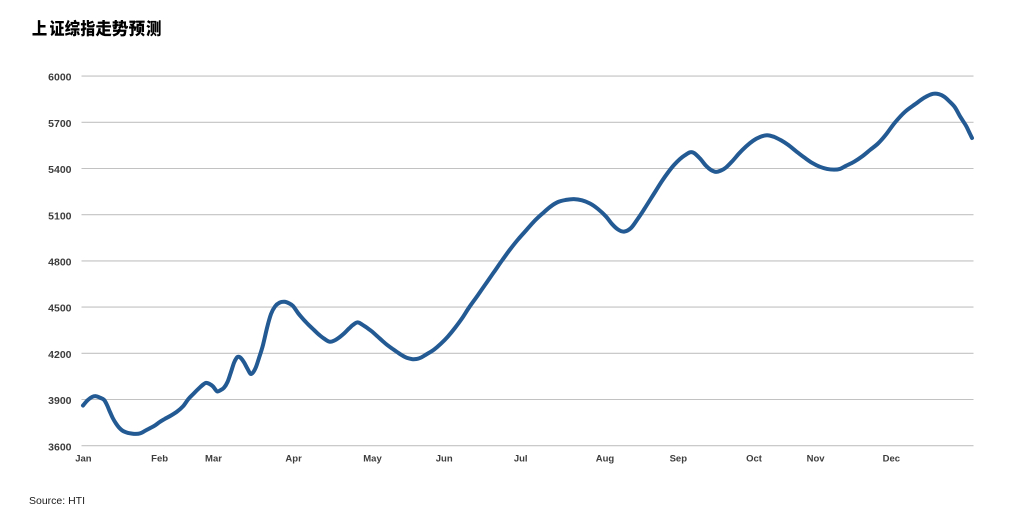 This screenshot has height=514, width=1022. Describe the element at coordinates (521, 458) in the screenshot. I see `svg-text: Jul` at that location.